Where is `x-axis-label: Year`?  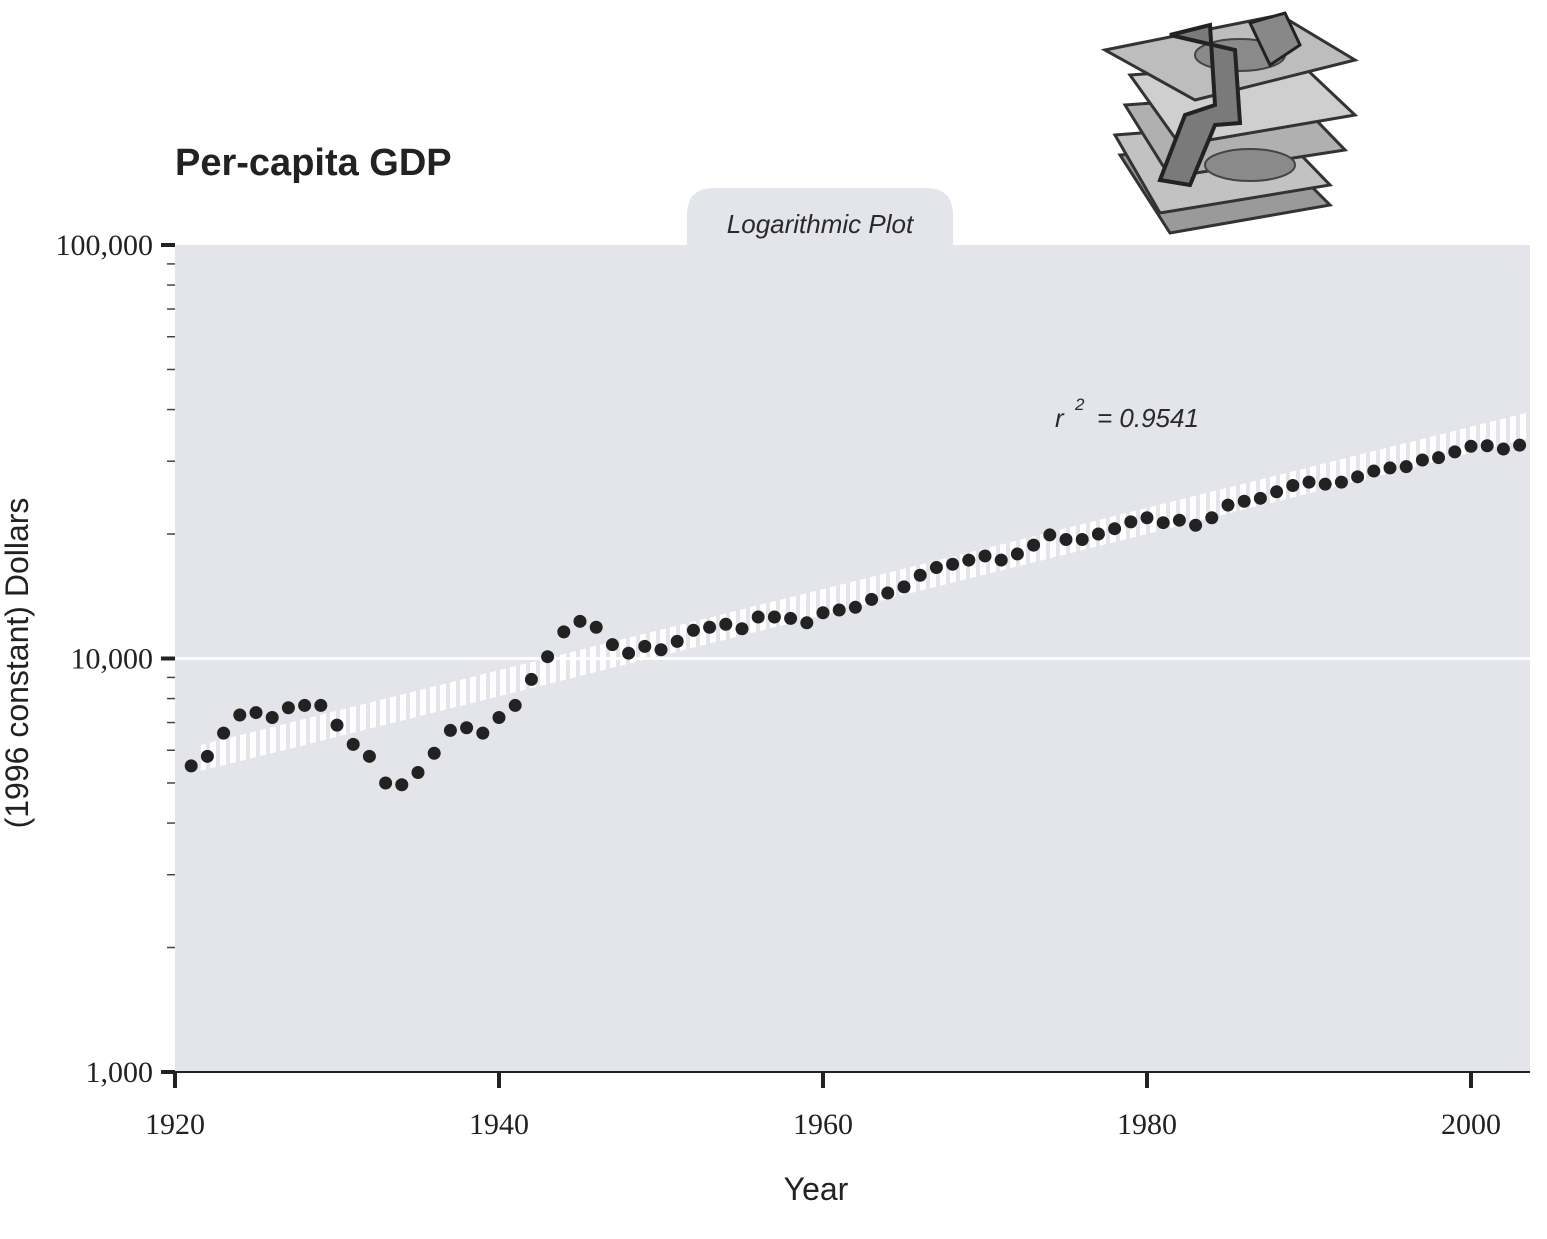
x-axis-label: Year is located at coordinates (816, 1189).